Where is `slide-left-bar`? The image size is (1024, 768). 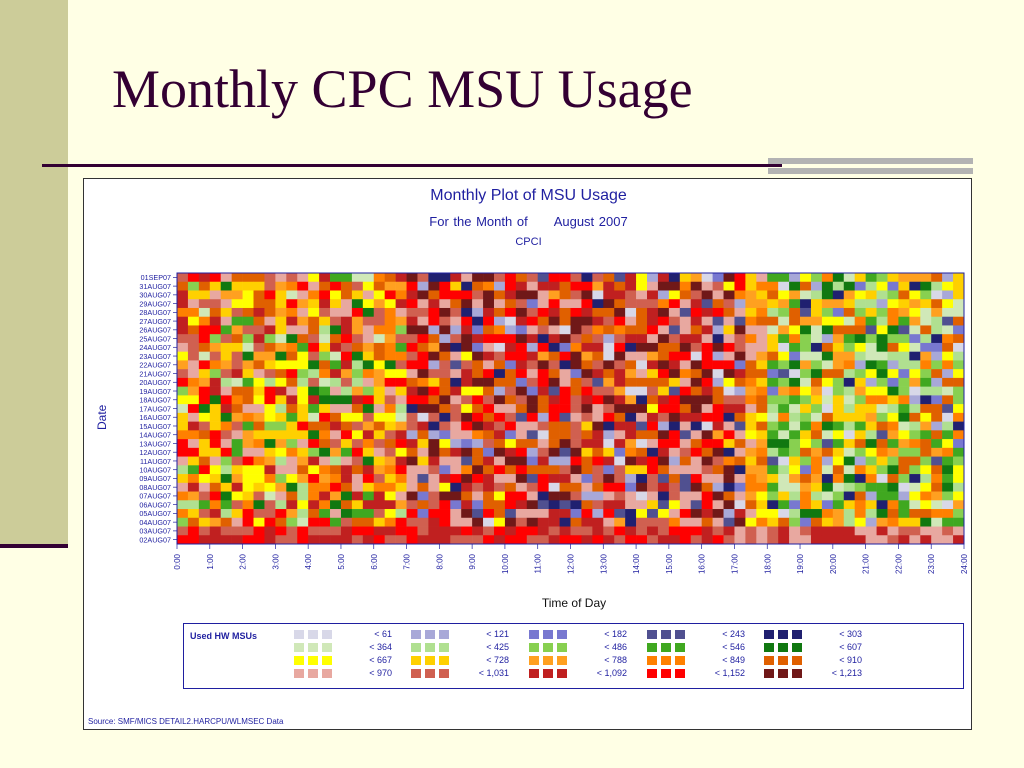 slide-left-bar is located at coordinates (34, 274).